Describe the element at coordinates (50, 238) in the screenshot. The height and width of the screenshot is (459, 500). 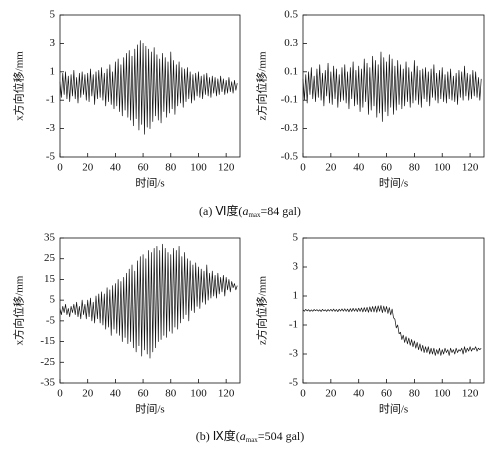
I see `y-tick-label: 35` at that location.